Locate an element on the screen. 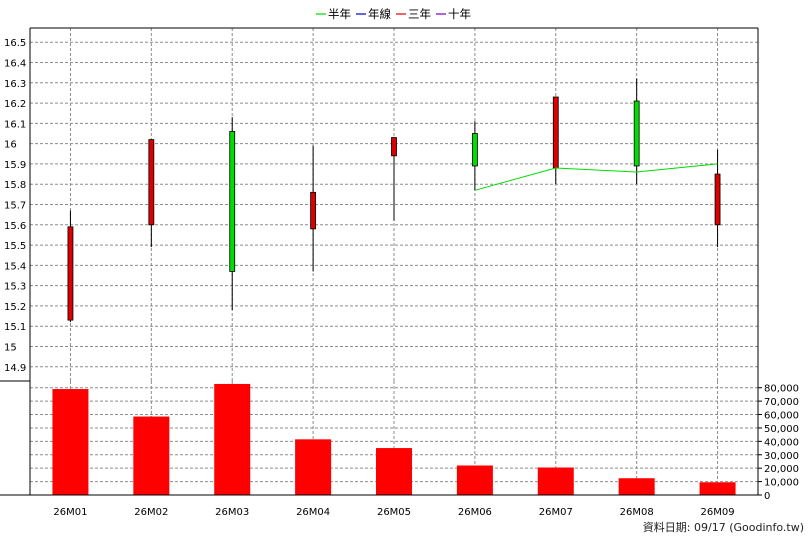  price-tick-label: 16.2 is located at coordinates (15, 104).